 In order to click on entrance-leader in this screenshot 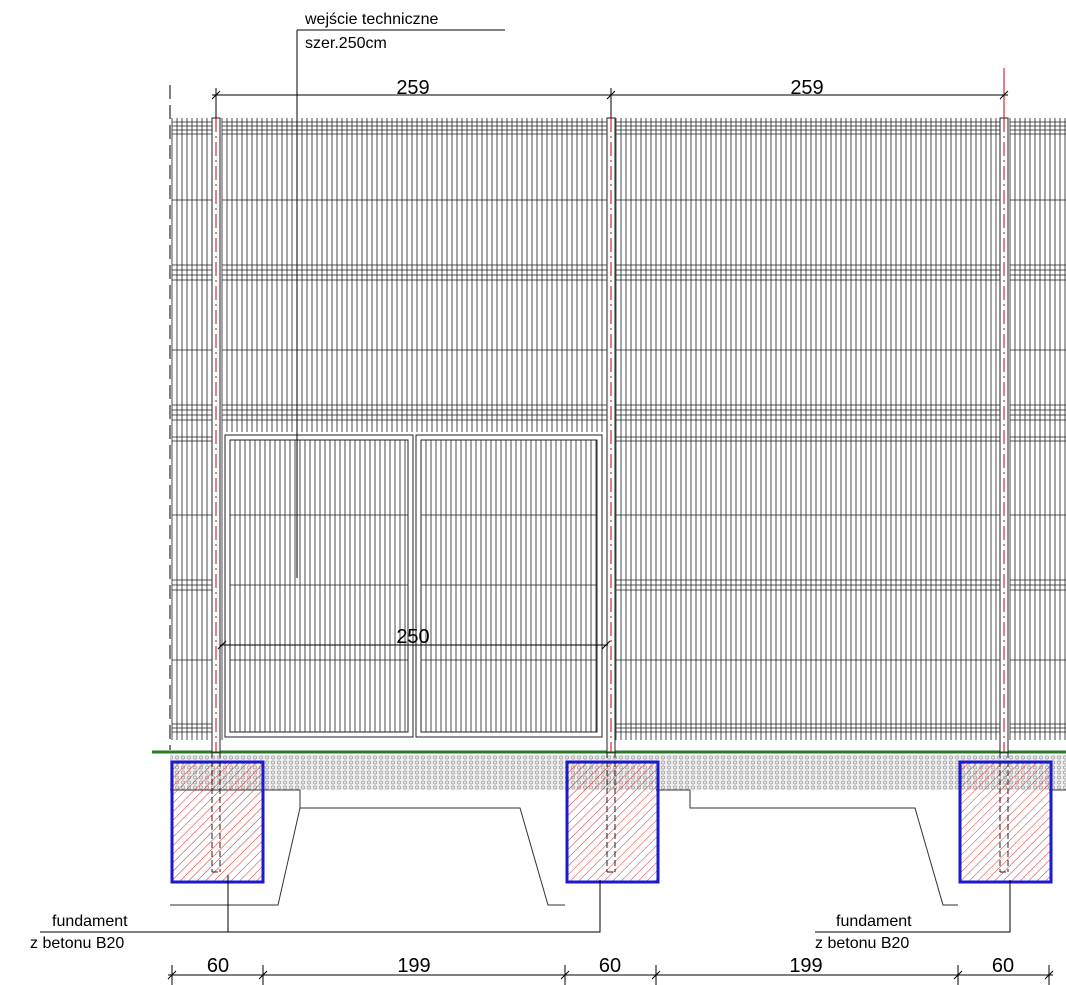, I will do `click(400, 303)`.